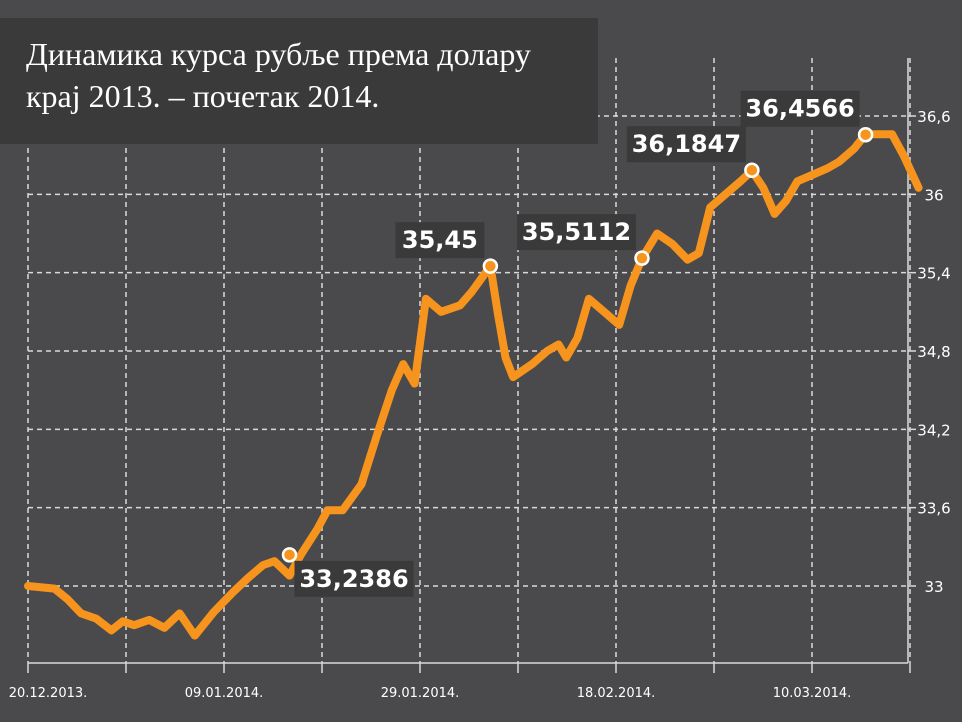 Image resolution: width=962 pixels, height=722 pixels. I want to click on annotation-label: 35,45, so click(440, 240).